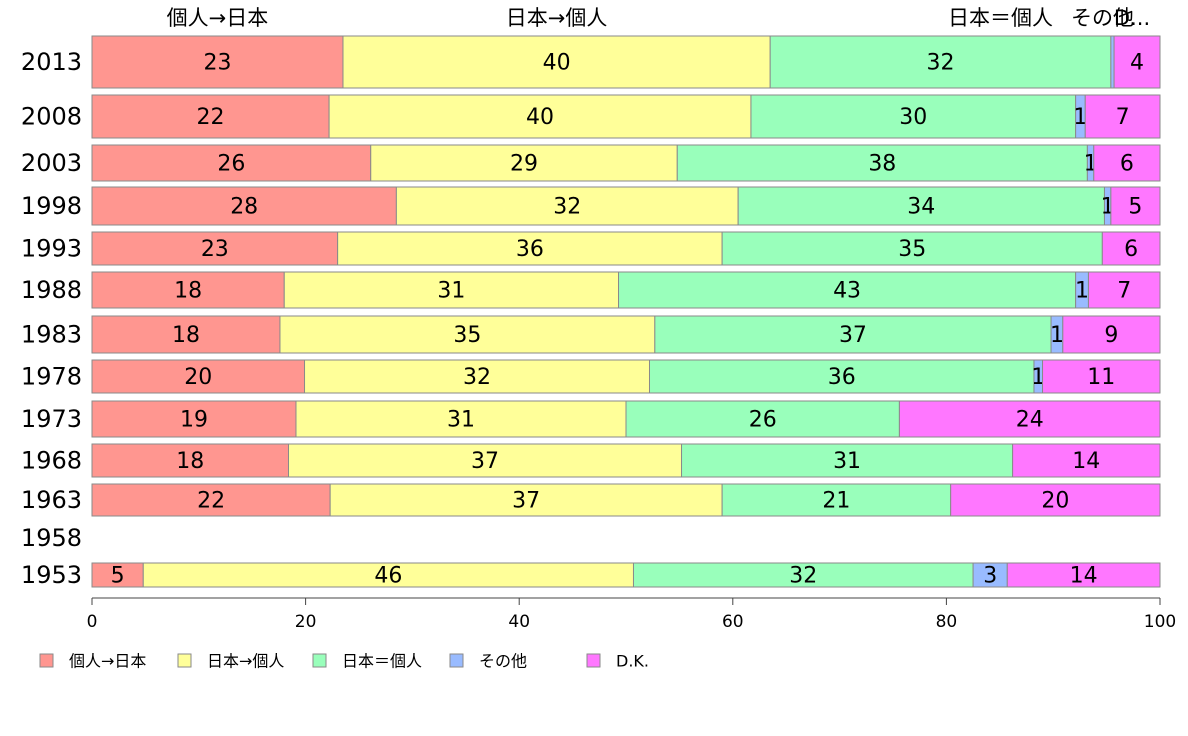  I want to click on data-label-1963-5: 20, so click(1055, 501).